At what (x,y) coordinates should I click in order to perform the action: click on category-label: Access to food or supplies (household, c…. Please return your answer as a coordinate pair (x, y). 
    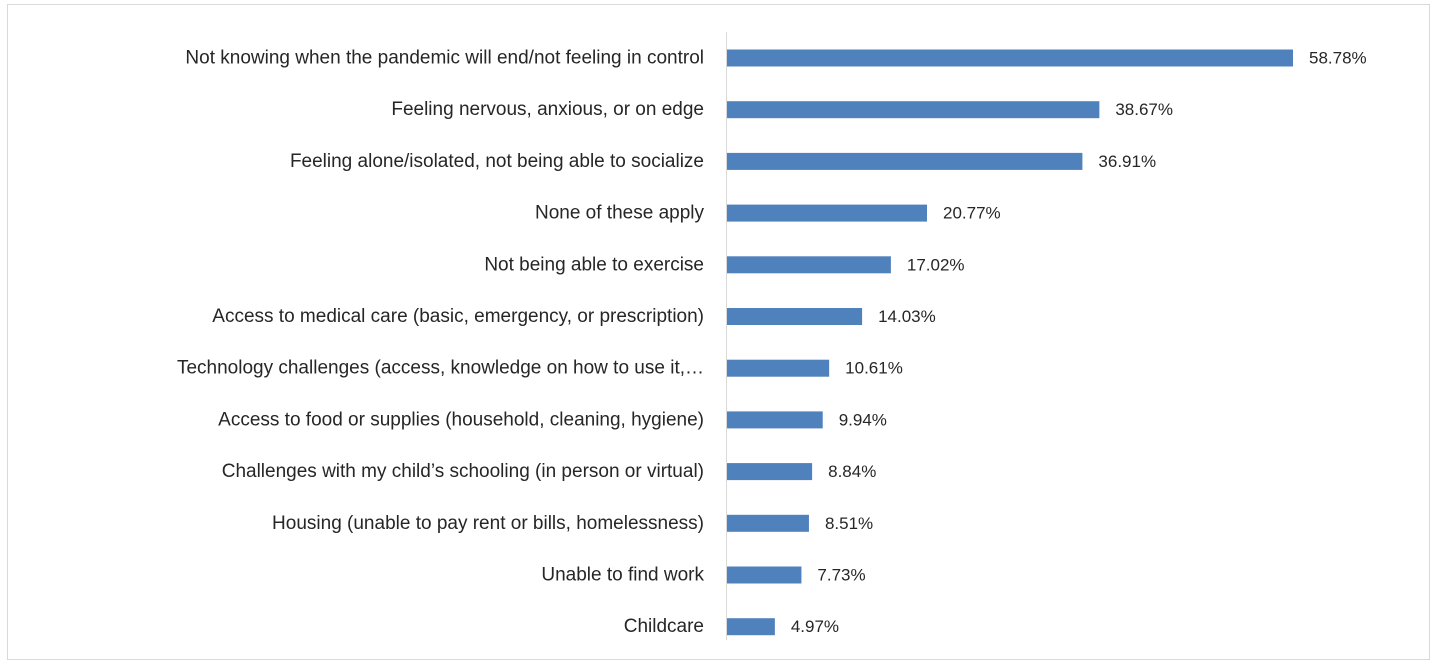
    Looking at the image, I should click on (461, 419).